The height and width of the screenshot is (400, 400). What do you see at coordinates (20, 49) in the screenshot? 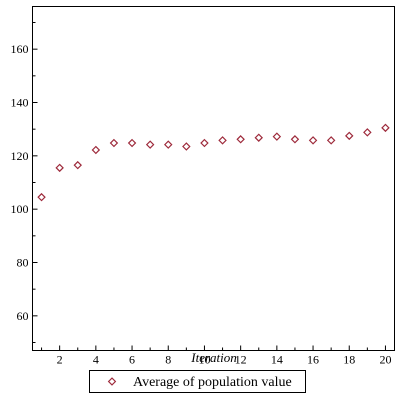
I see `y-tick-label: 160` at bounding box center [20, 49].